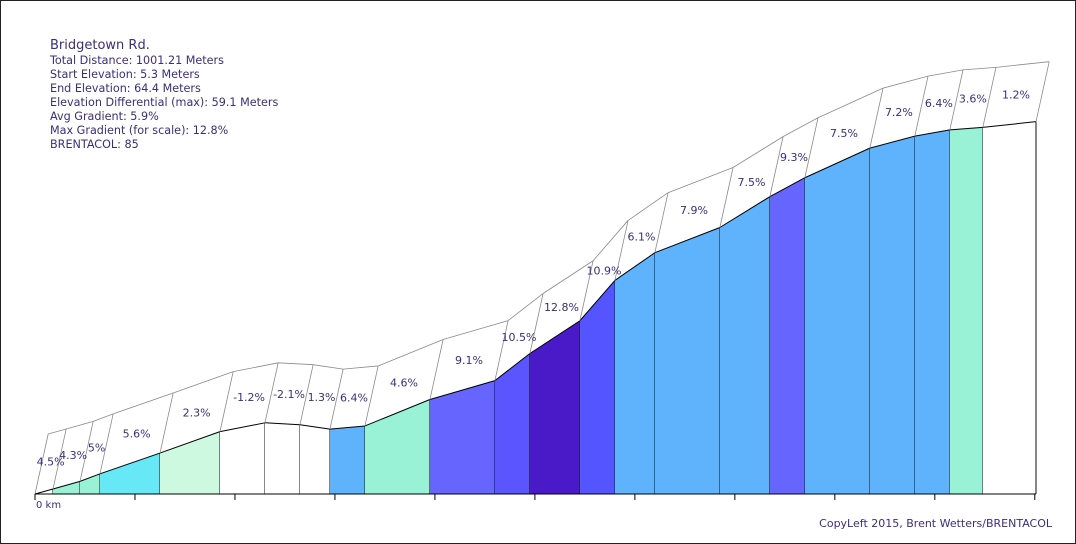  What do you see at coordinates (125, 88) in the screenshot?
I see `stat-end-elevation: End Elevation: 64.4 Meters` at bounding box center [125, 88].